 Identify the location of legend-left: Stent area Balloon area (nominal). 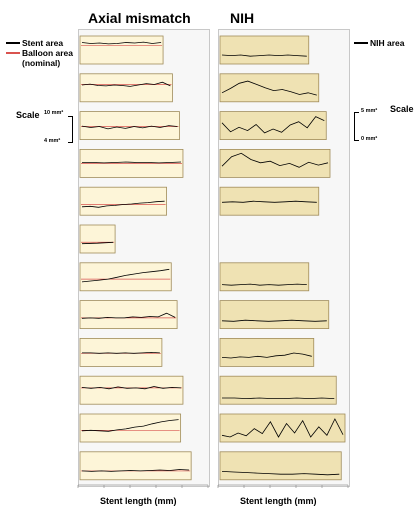
(38, 53).